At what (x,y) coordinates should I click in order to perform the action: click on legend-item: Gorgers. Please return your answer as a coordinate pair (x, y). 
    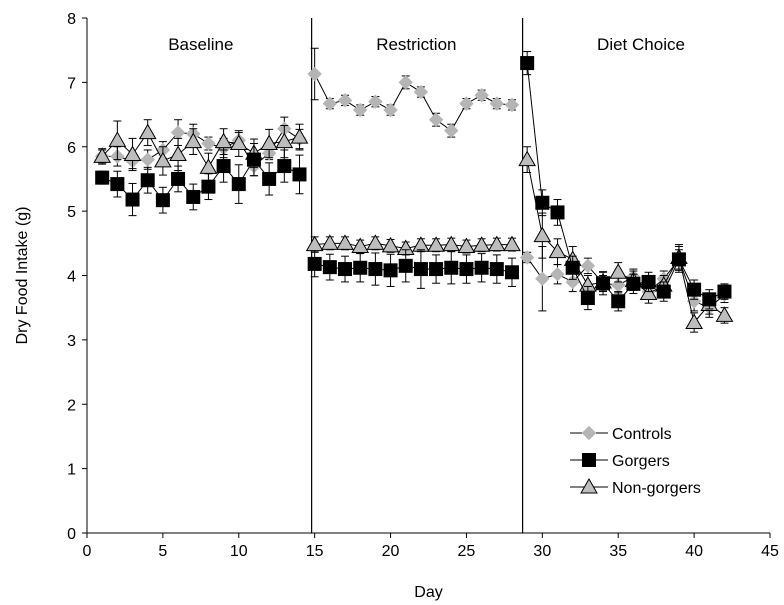
    Looking at the image, I should click on (620, 461).